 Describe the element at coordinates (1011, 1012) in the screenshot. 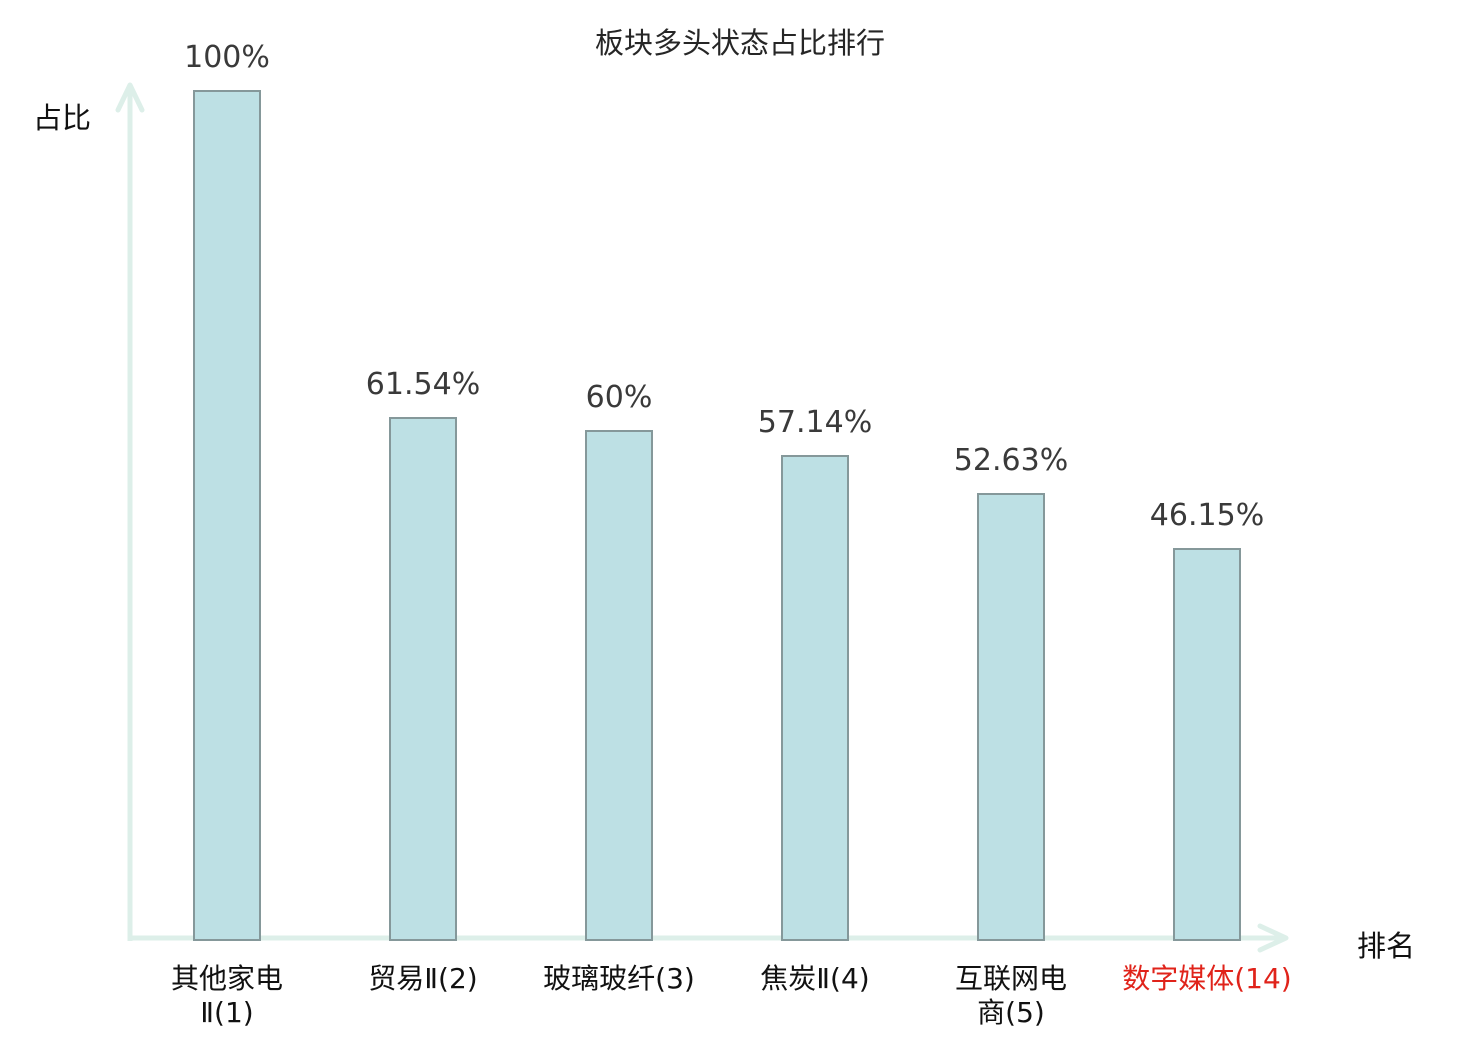

I see `category-label-line: 商(5)` at that location.